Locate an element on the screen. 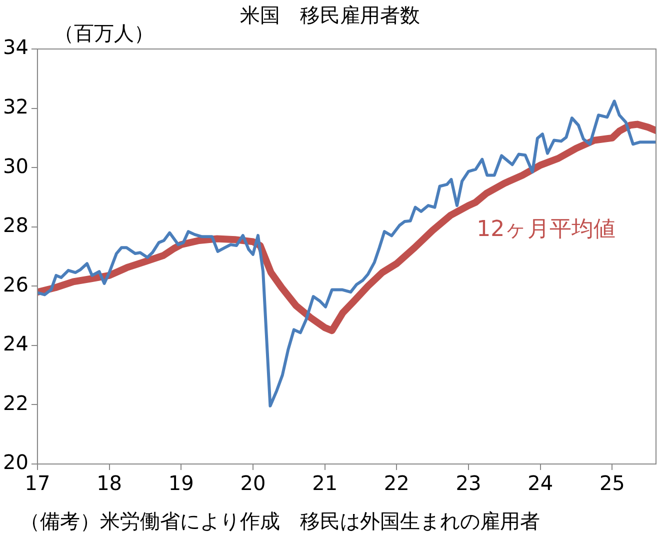 Image resolution: width=660 pixels, height=544 pixels. y-tick-label: 22 is located at coordinates (15, 402).